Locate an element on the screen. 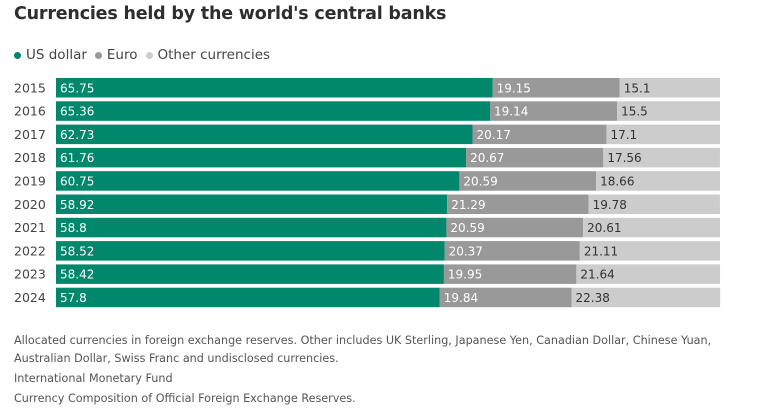 The image size is (757, 412). category-label-2023: 2023 is located at coordinates (30, 274).